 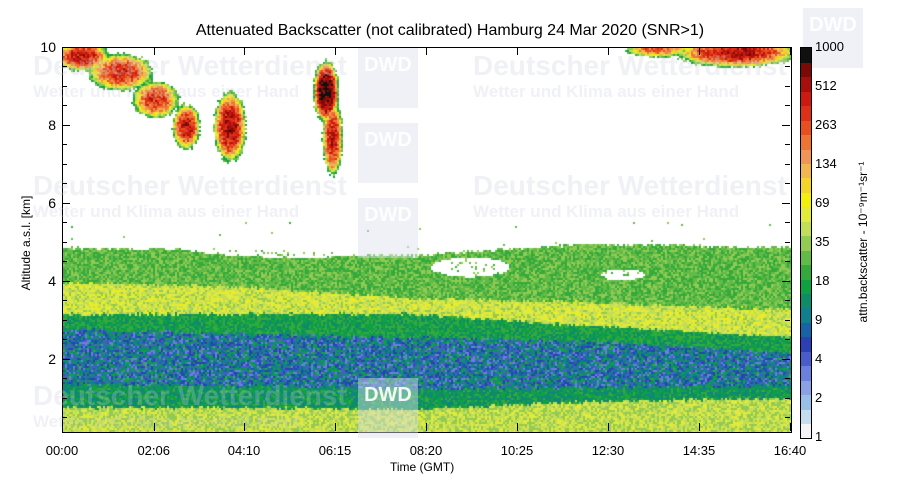 What do you see at coordinates (52, 202) in the screenshot?
I see `y-tick-label: 6` at bounding box center [52, 202].